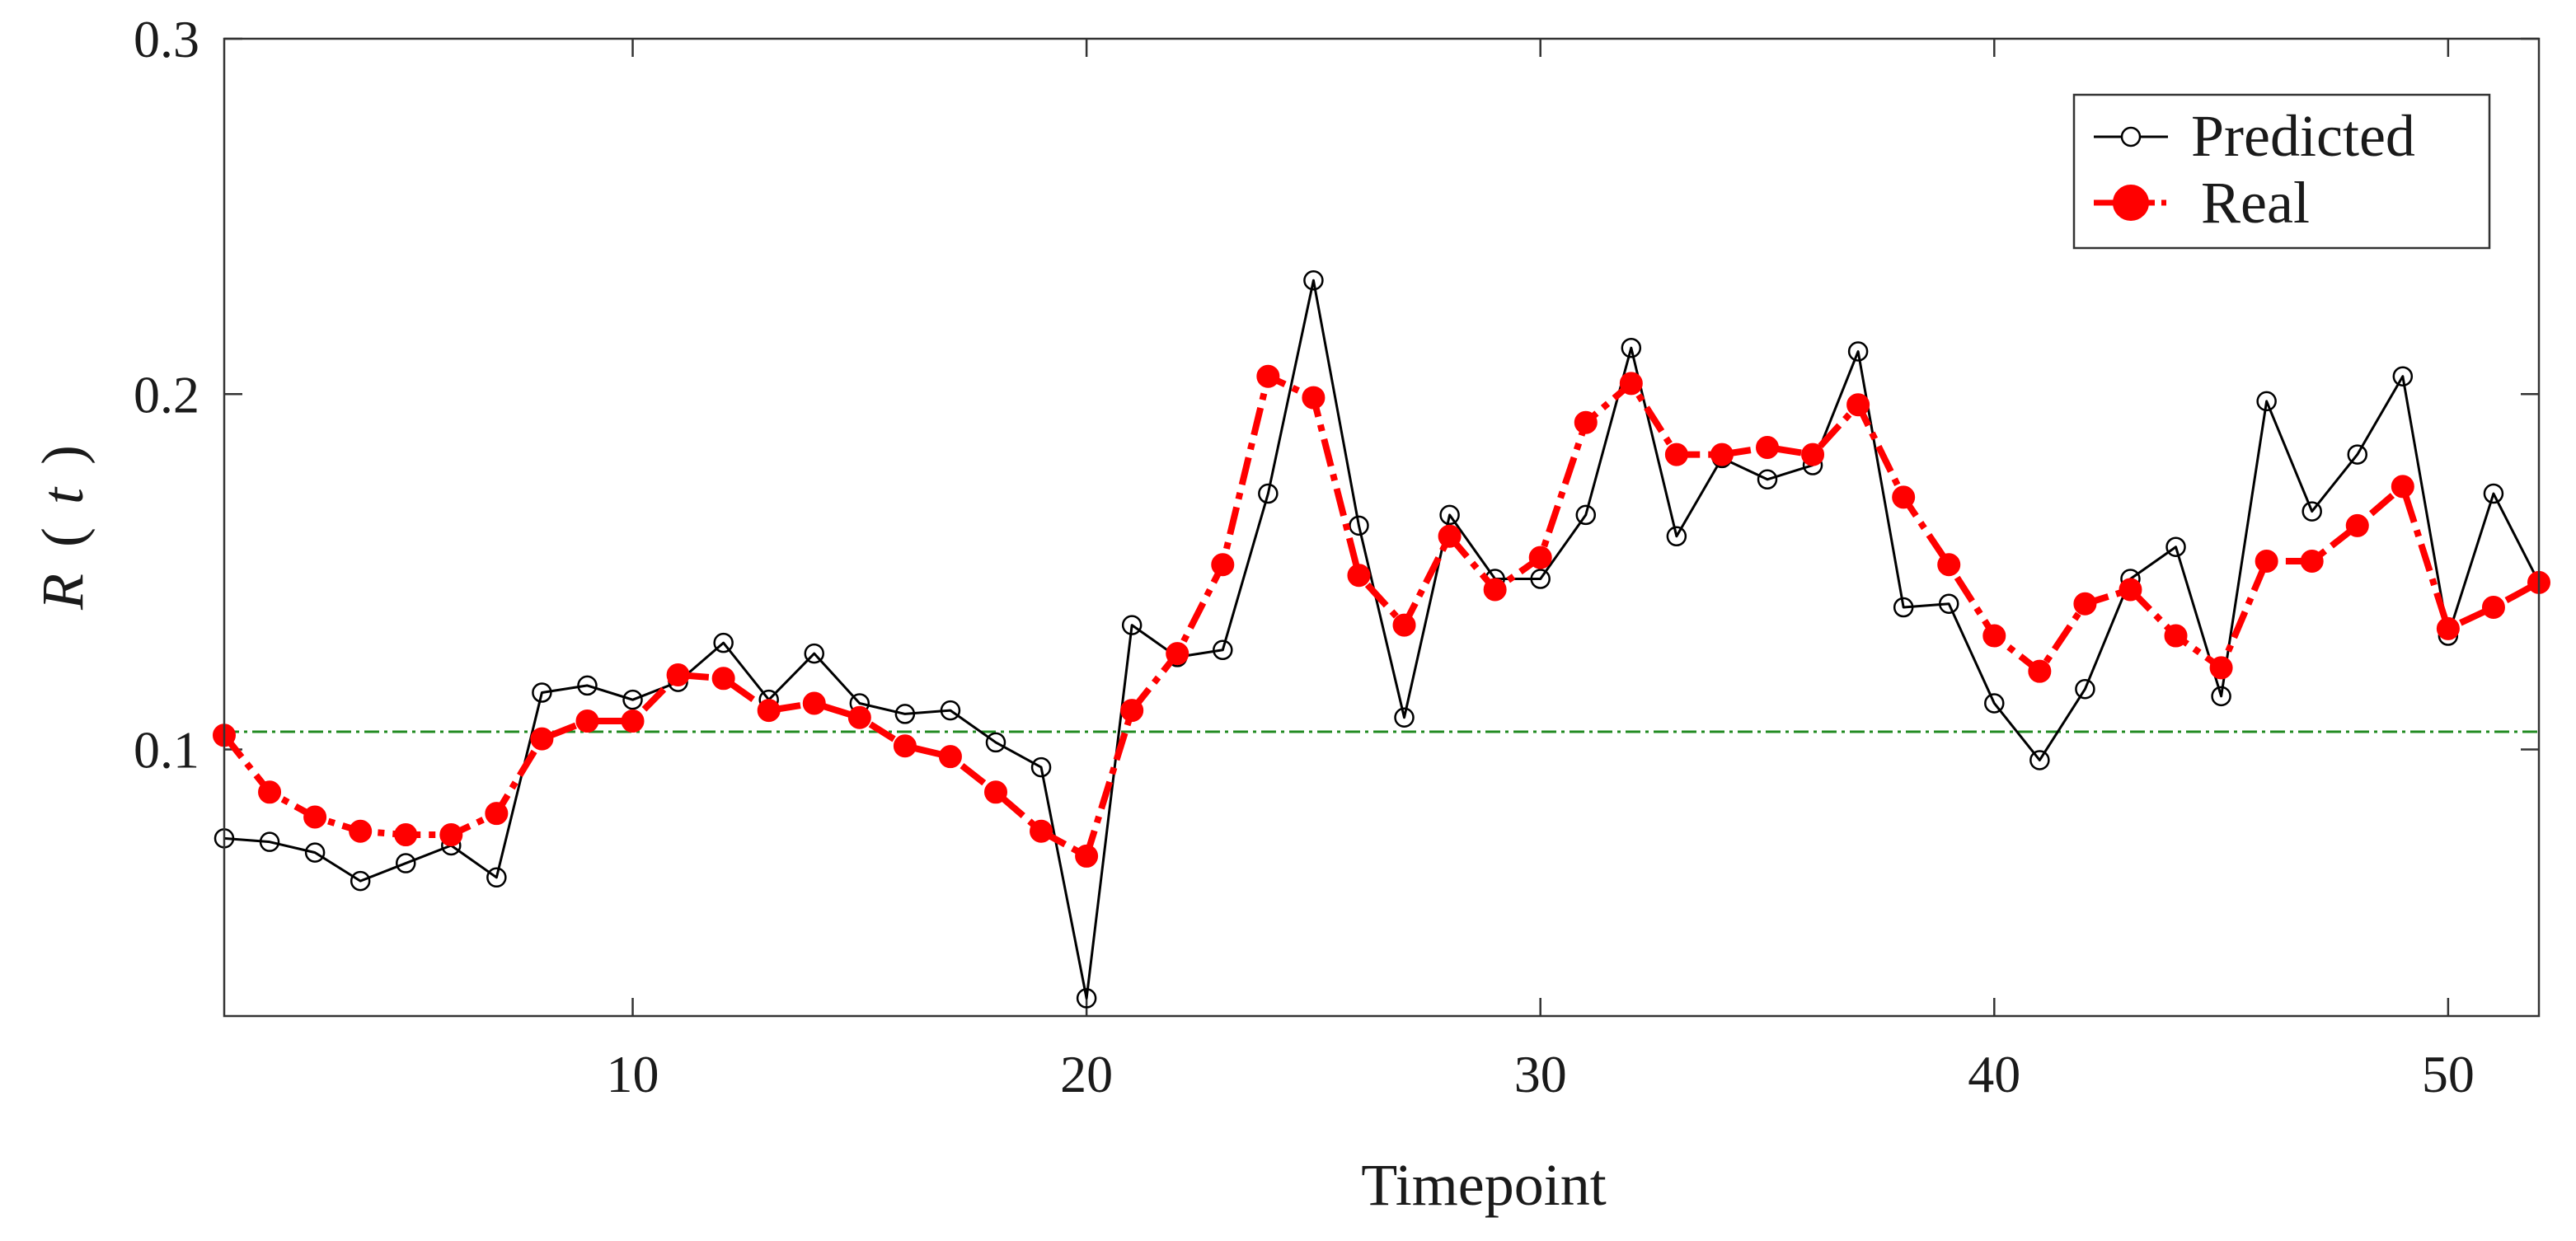  What do you see at coordinates (1484, 1185) in the screenshot?
I see `x-axis-label: Timepoint` at bounding box center [1484, 1185].